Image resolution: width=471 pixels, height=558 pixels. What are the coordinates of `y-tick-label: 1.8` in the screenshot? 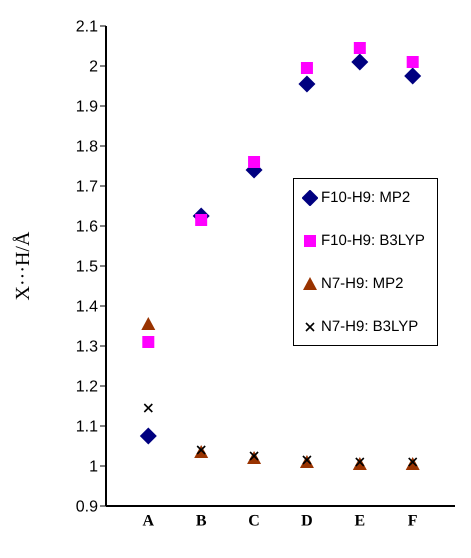 It's located at (87, 147).